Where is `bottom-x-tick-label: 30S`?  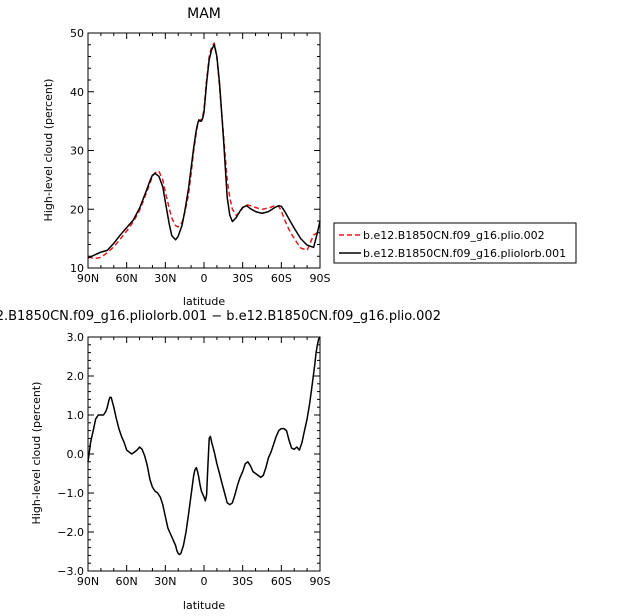
bottom-x-tick-label: 30S is located at coordinates (242, 581).